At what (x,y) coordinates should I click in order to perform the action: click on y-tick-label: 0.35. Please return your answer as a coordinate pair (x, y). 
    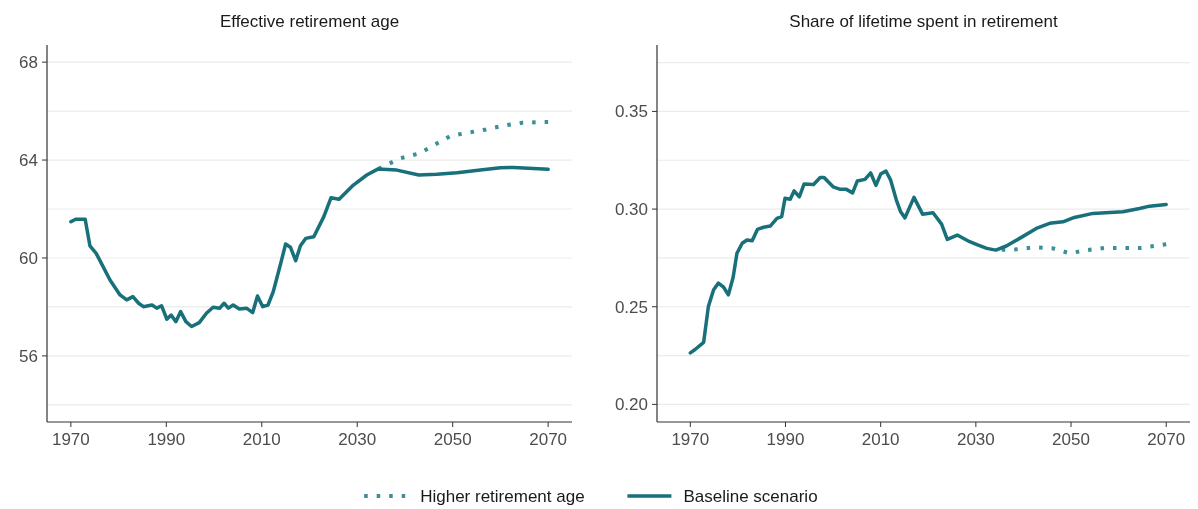
    Looking at the image, I should click on (631, 112).